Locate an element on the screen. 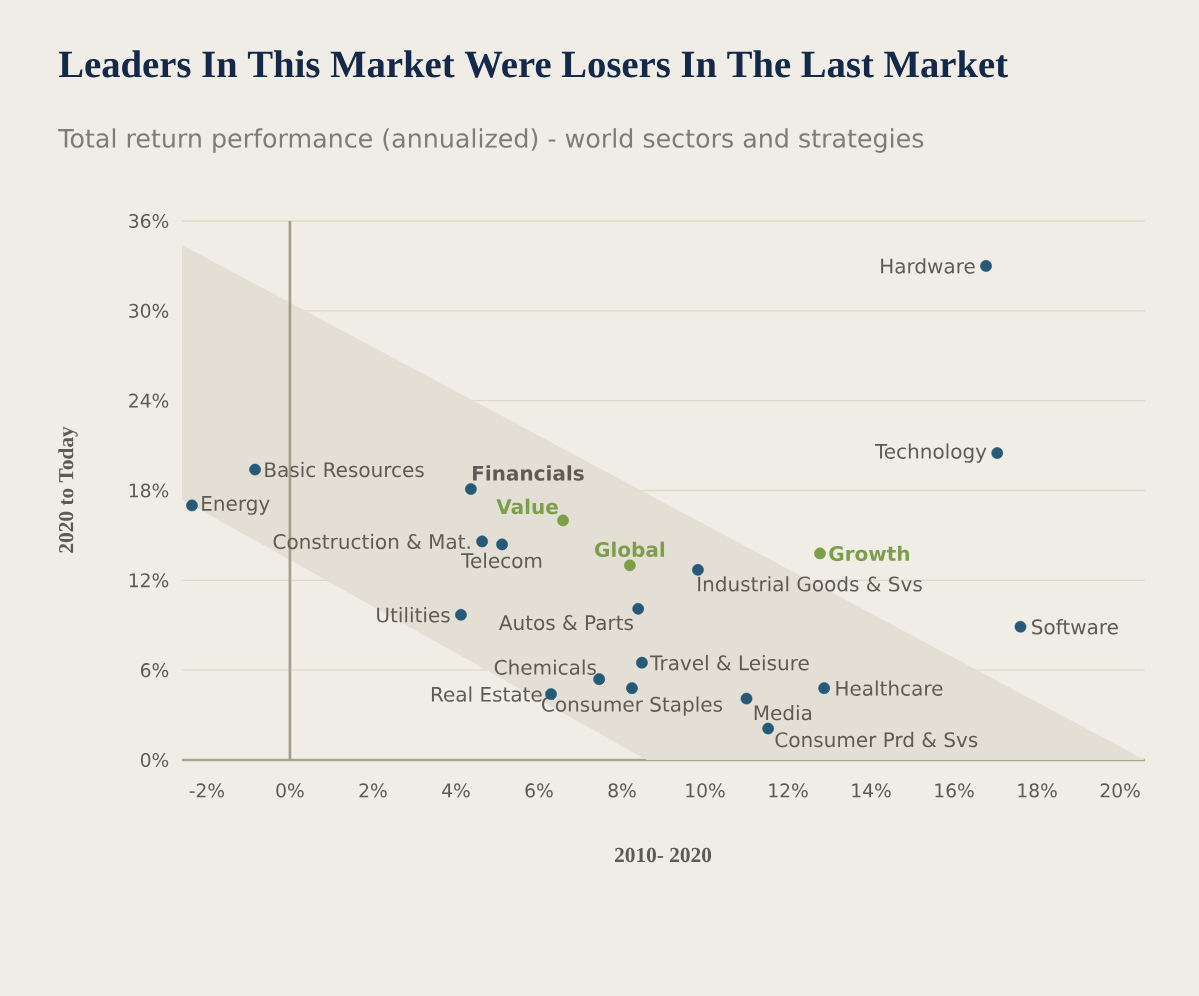  annotation: Healthcare is located at coordinates (889, 688).